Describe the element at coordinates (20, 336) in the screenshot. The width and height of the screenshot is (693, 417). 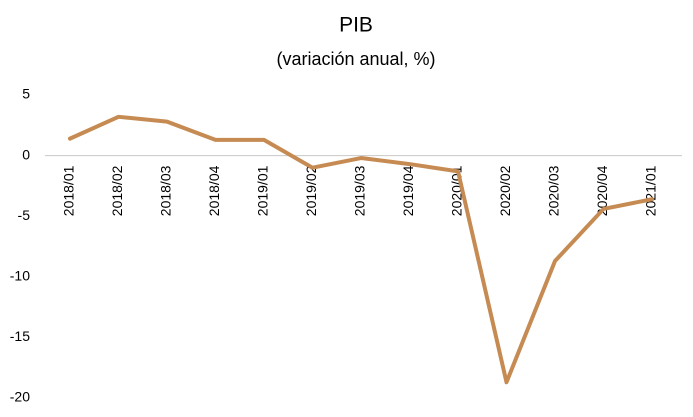
I see `y-tick-label: -15` at that location.